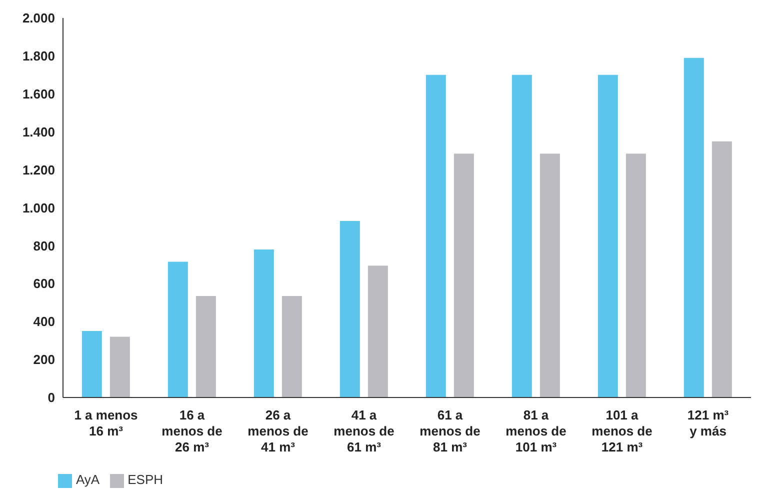 This screenshot has height=496, width=769. I want to click on y-tick-label: 400, so click(44, 322).